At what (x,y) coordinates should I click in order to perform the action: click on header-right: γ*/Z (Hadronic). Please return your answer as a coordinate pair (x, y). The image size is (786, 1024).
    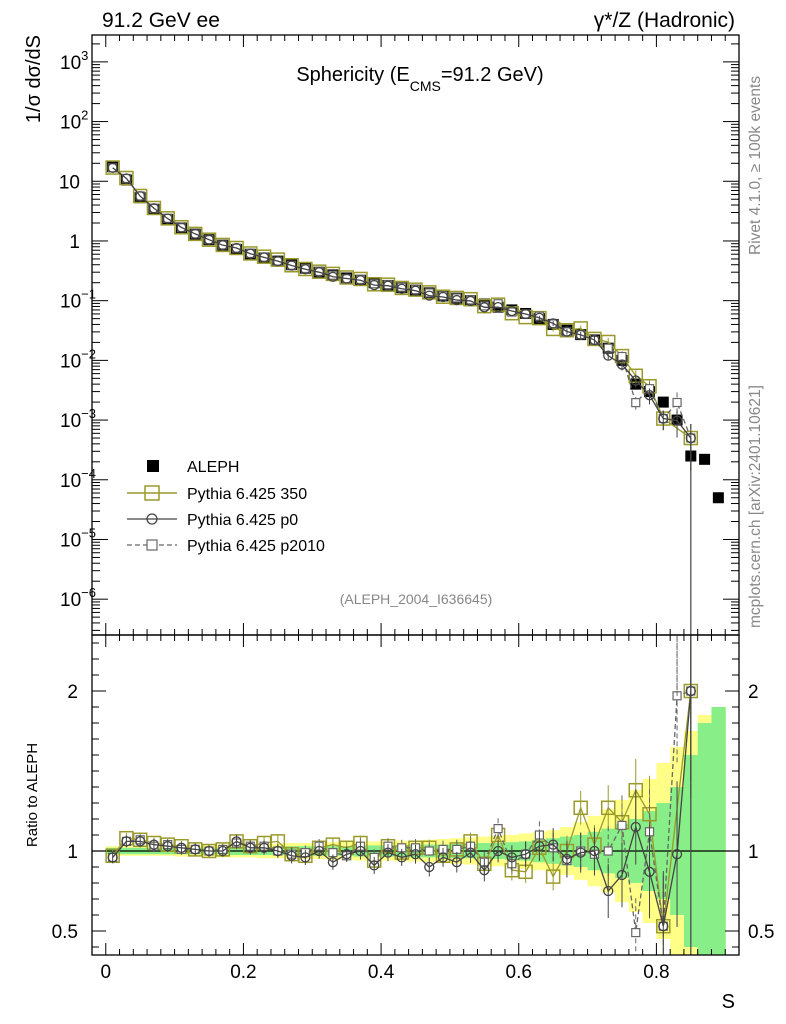
    Looking at the image, I should click on (664, 20).